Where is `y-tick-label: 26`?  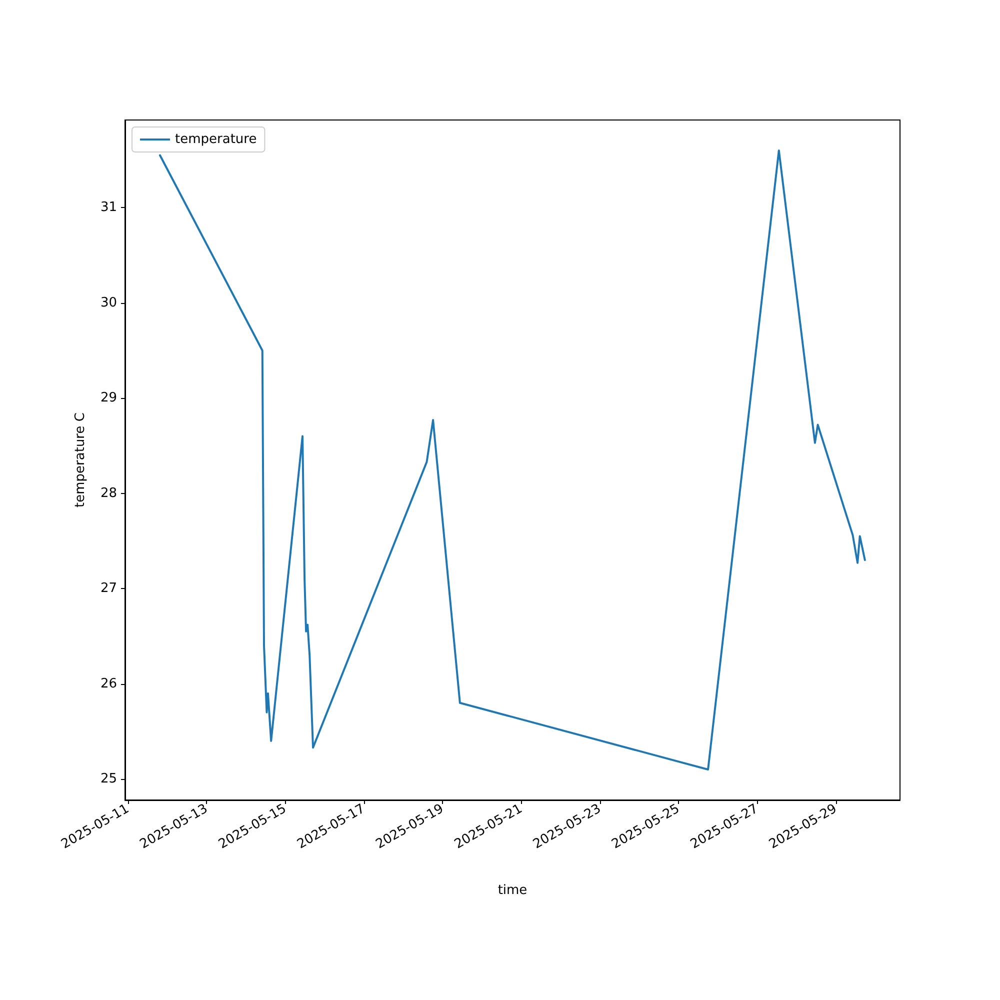 y-tick-label: 26 is located at coordinates (108, 684).